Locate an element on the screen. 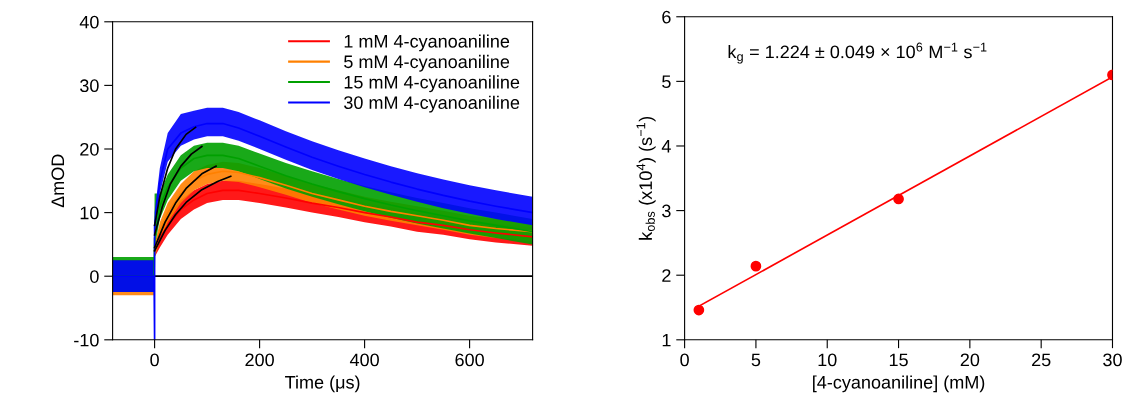 This screenshot has height=419, width=1126. x-axis-title: Time (μs) is located at coordinates (322, 384).